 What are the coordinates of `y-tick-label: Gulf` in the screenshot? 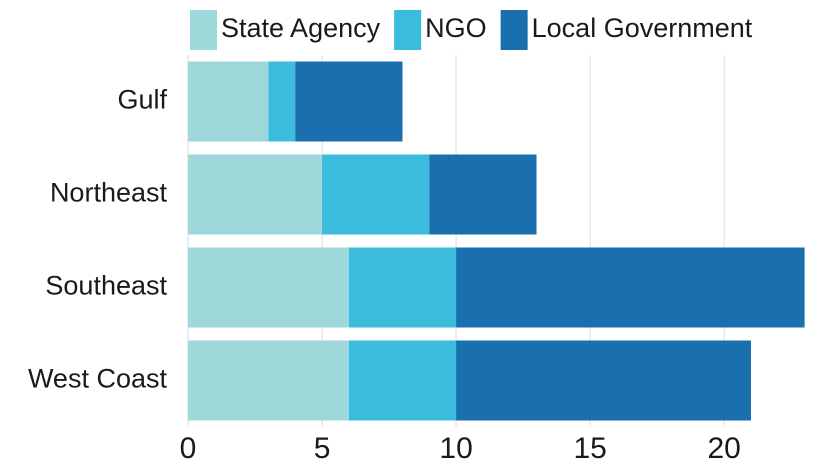 It's located at (142, 100).